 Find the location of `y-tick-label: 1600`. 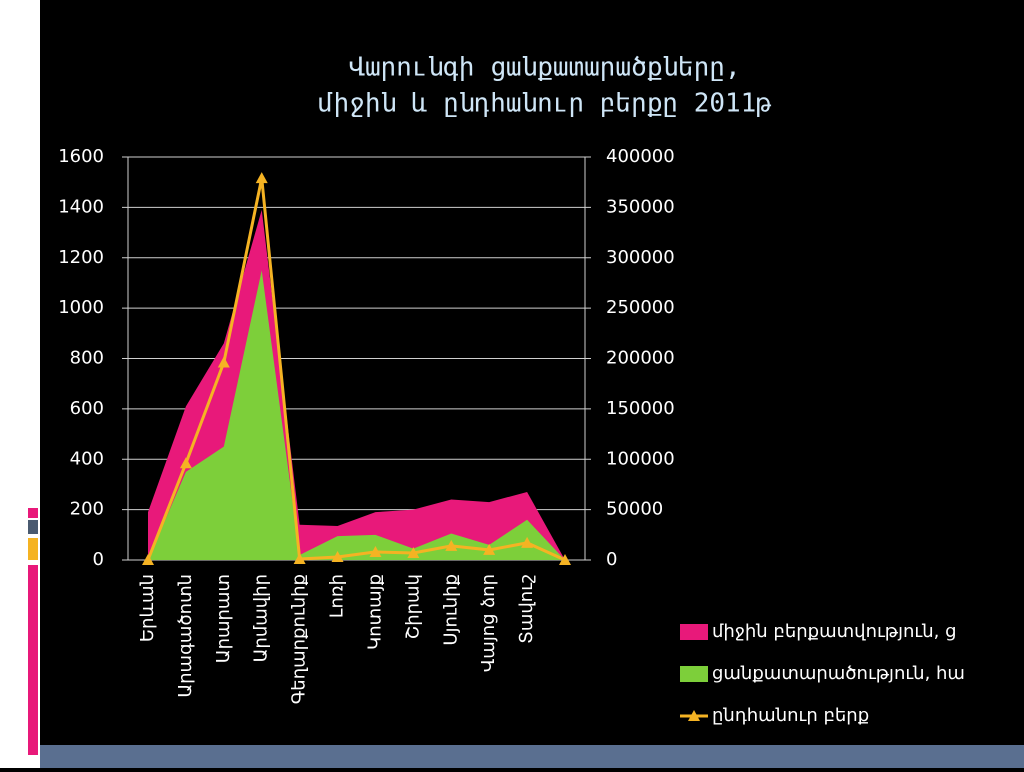

y-tick-label: 1600 is located at coordinates (81, 156).